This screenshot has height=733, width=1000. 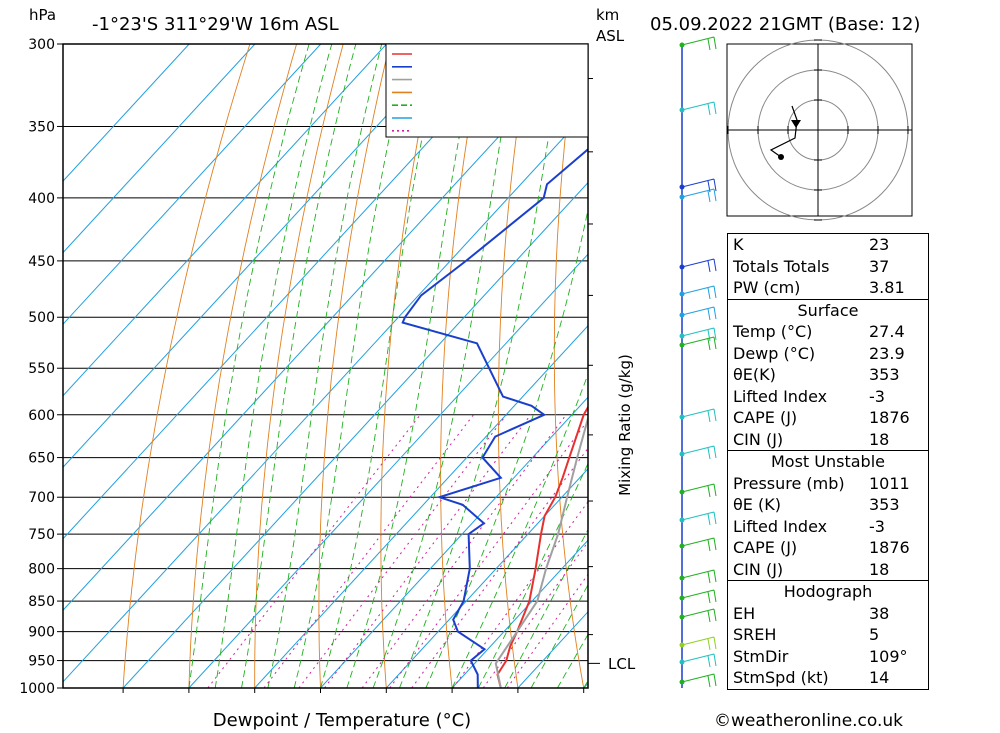 I want to click on credit-text: ©weatheronline.co.uk, so click(x=809, y=721).